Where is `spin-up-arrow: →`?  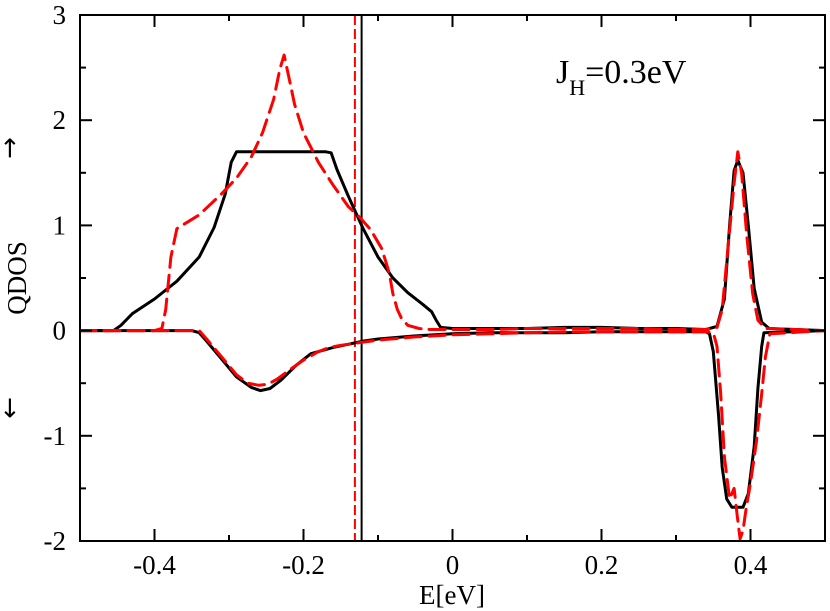 spin-up-arrow: → is located at coordinates (12, 148).